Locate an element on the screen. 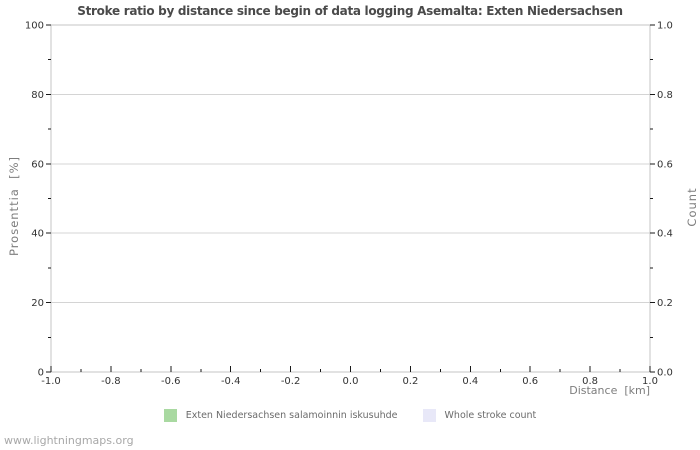 This screenshot has height=450, width=700. x-axis-label: Distance [km] is located at coordinates (609, 390).